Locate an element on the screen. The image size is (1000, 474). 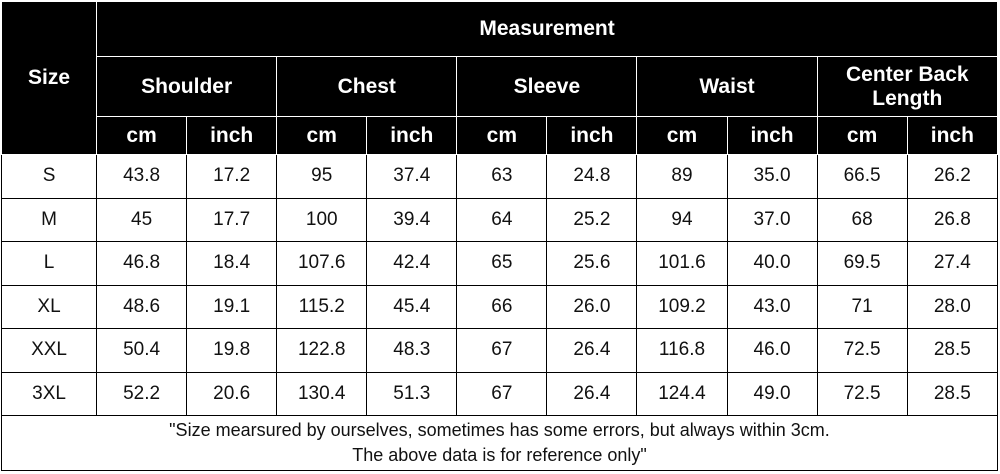
value-cell: 19.1 is located at coordinates (232, 306).